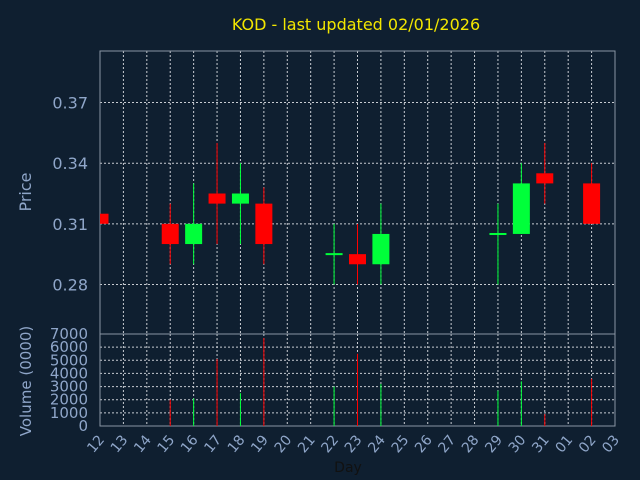 This screenshot has width=640, height=480. What do you see at coordinates (190, 444) in the screenshot?
I see `x-tick-label: 16` at bounding box center [190, 444].